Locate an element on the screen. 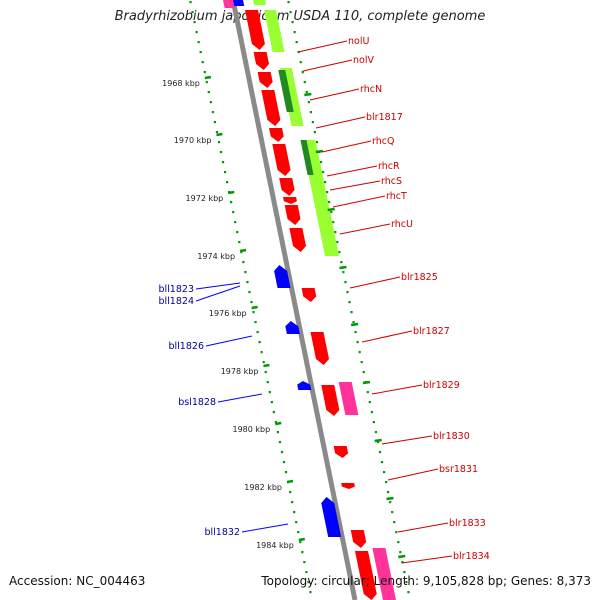 This screenshot has width=600, height=600. forward-gene-label: rhcU is located at coordinates (402, 224).